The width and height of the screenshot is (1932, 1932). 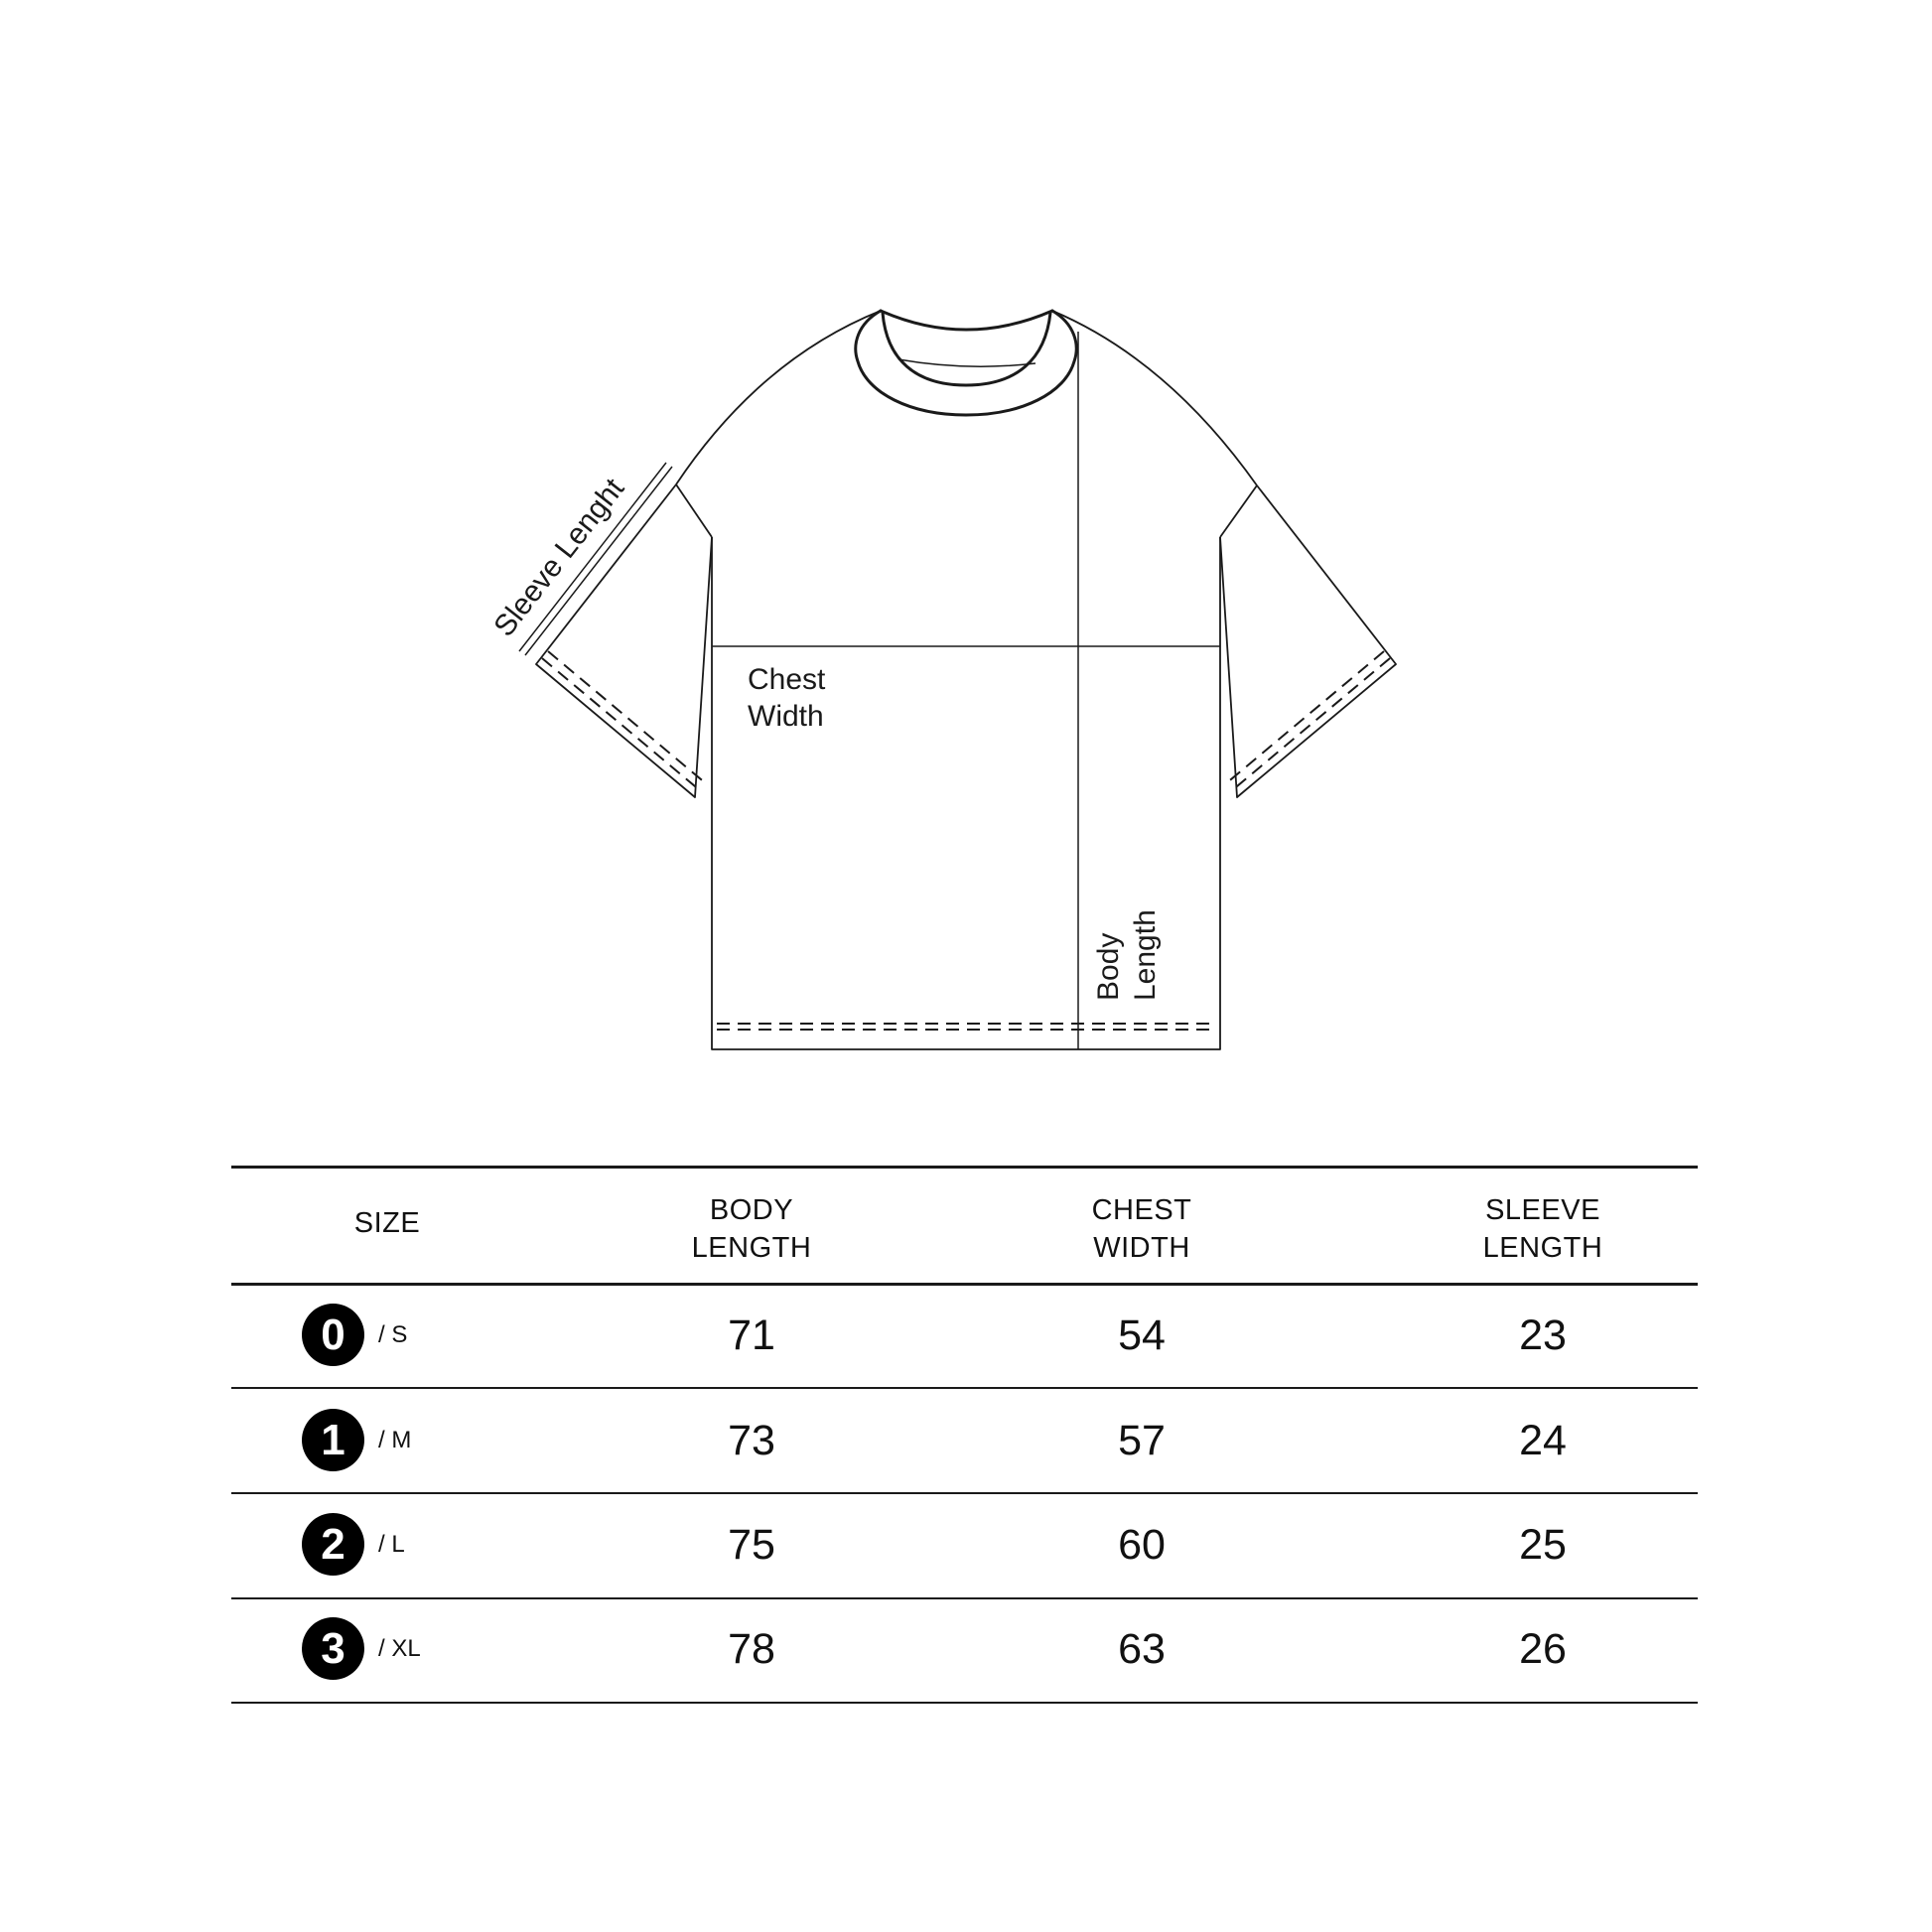 I want to click on chest-width-value: 57, so click(x=1142, y=1440).